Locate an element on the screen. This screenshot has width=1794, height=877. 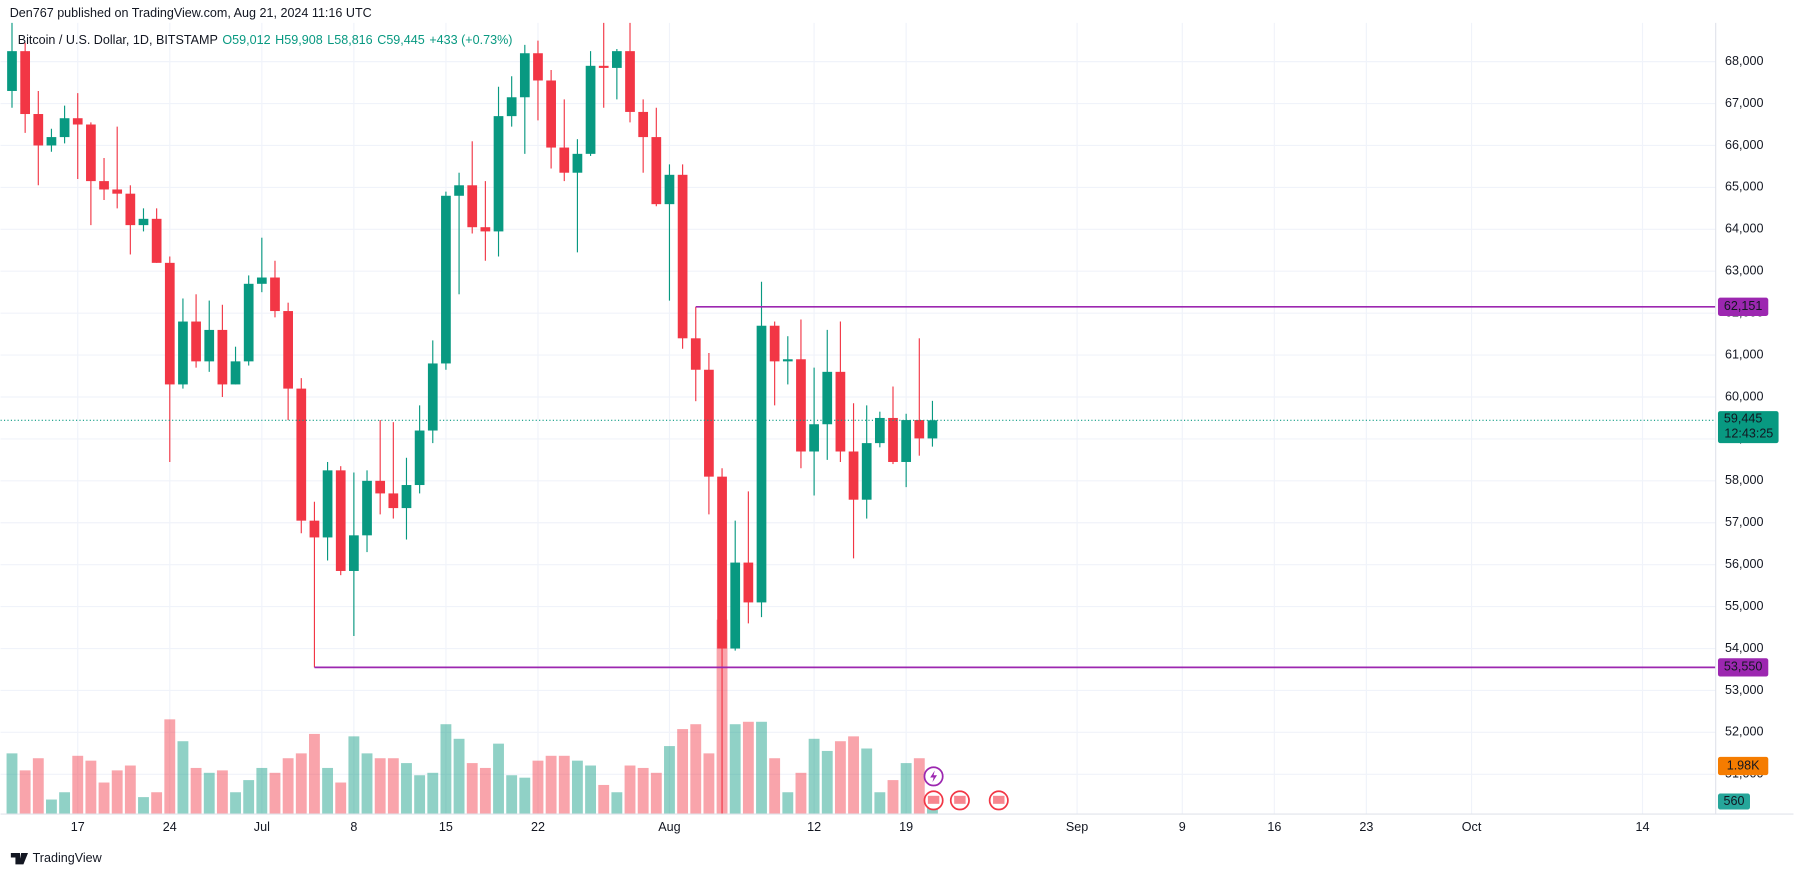
y-tick-label: 61,000 is located at coordinates (1744, 354).